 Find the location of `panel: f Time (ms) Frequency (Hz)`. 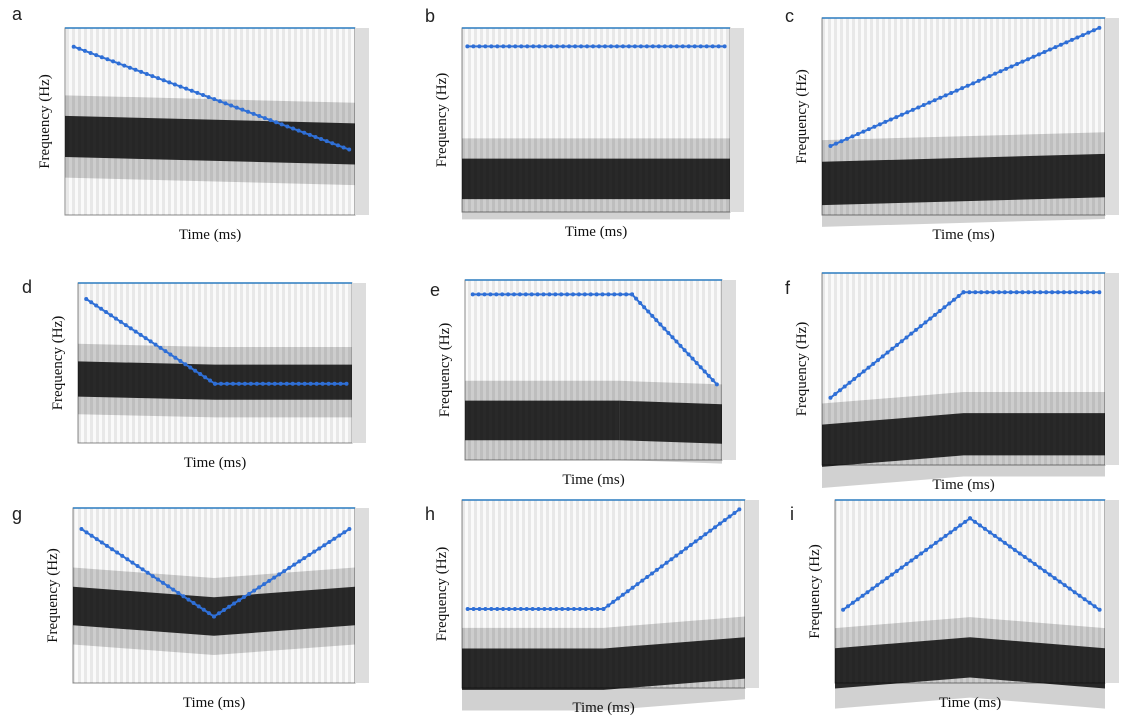

panel: f Time (ms) Frequency (Hz) is located at coordinates (952, 382).